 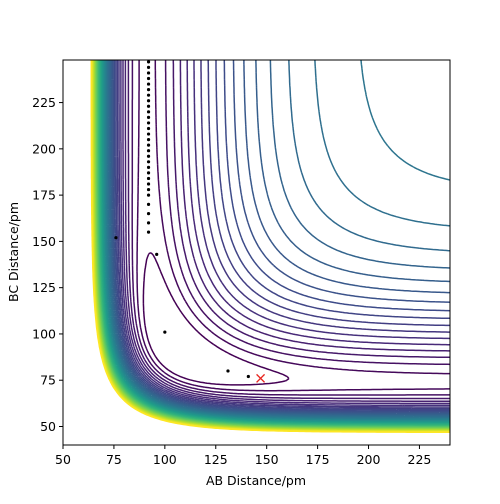 I want to click on y-axis-label: BC Distance/pm, so click(x=13, y=252).